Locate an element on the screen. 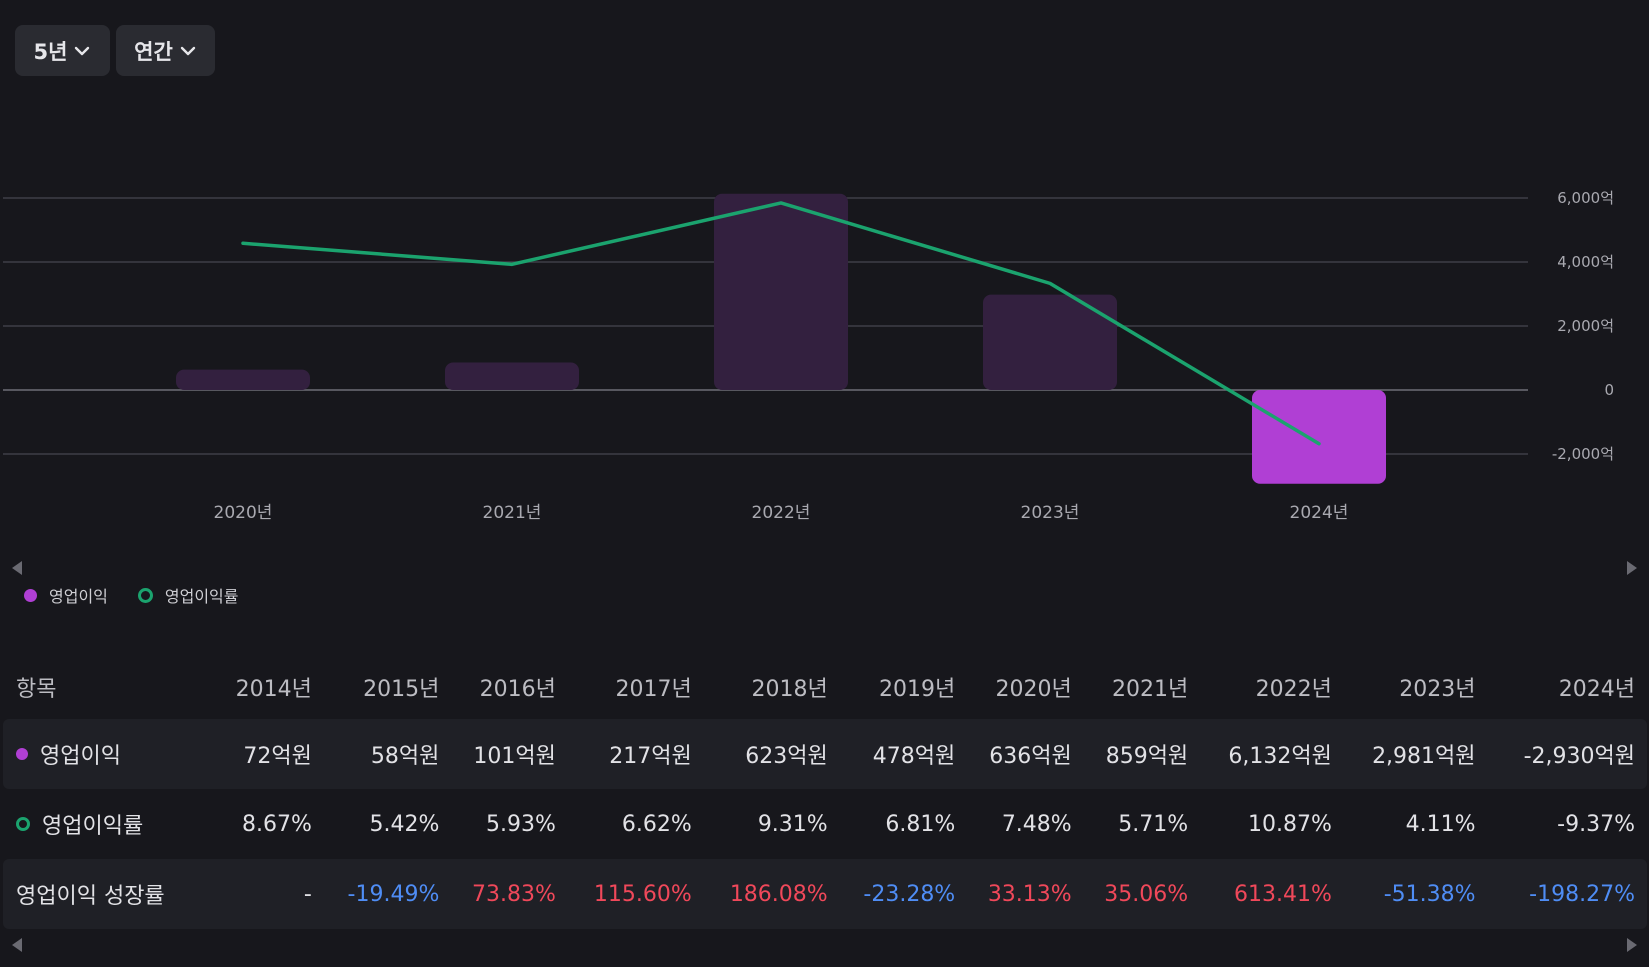 The image size is (1649, 967). table-cell: 73.83% is located at coordinates (497, 894).